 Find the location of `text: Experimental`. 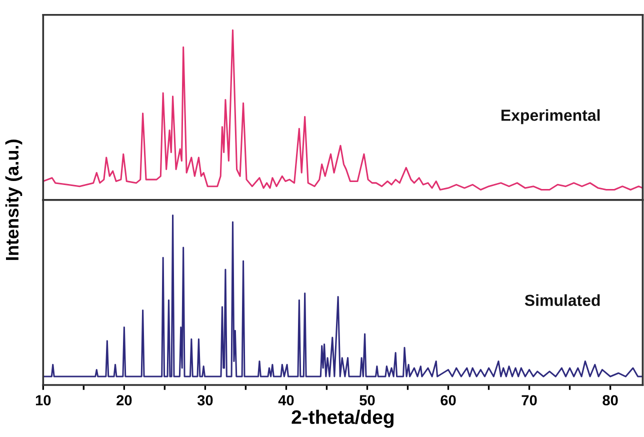

text: Experimental is located at coordinates (551, 116).